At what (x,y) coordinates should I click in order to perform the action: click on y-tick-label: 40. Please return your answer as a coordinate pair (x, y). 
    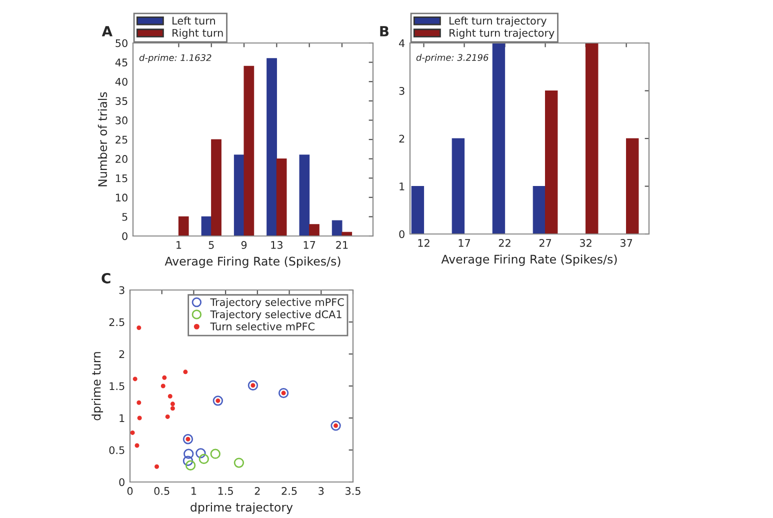
    Looking at the image, I should click on (121, 82).